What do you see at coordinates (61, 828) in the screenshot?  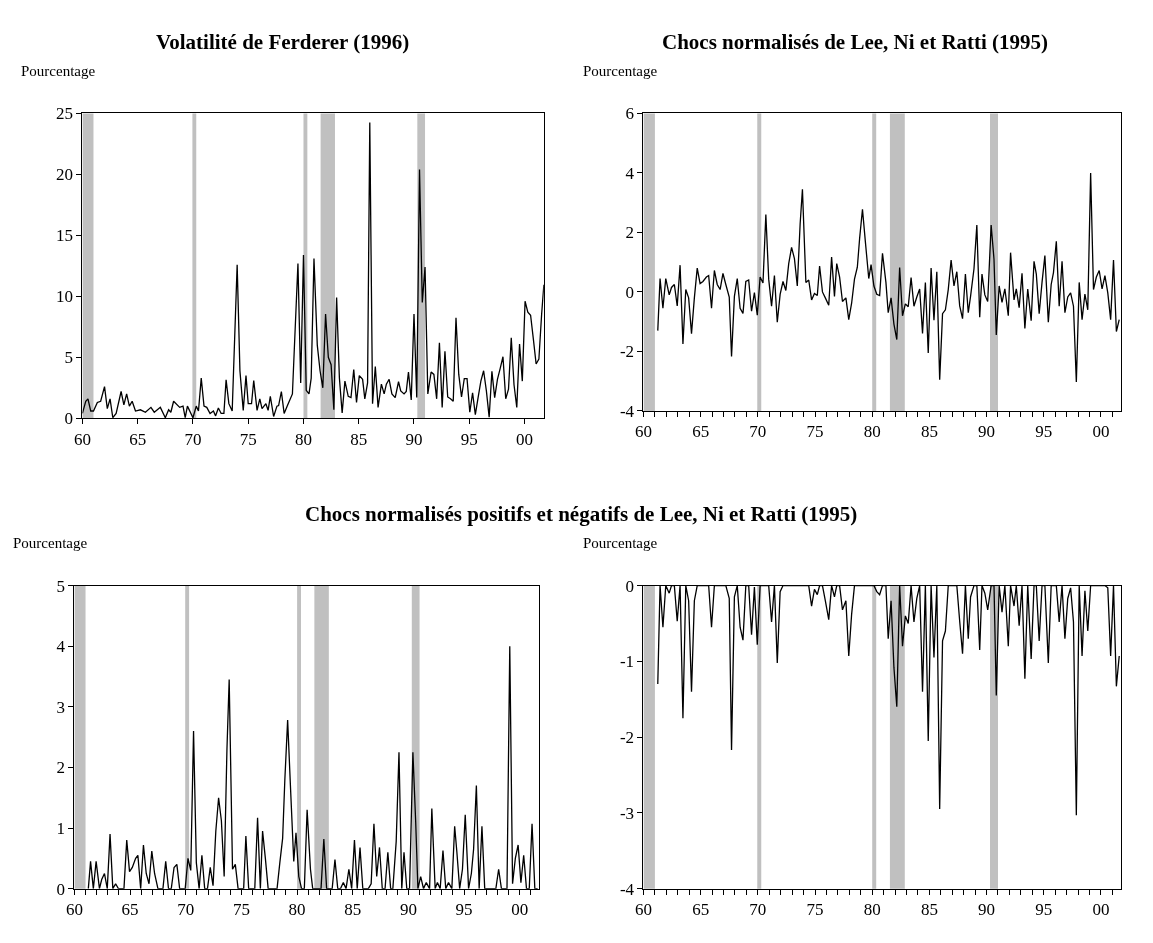 I see `y-tick-label: 1` at bounding box center [61, 828].